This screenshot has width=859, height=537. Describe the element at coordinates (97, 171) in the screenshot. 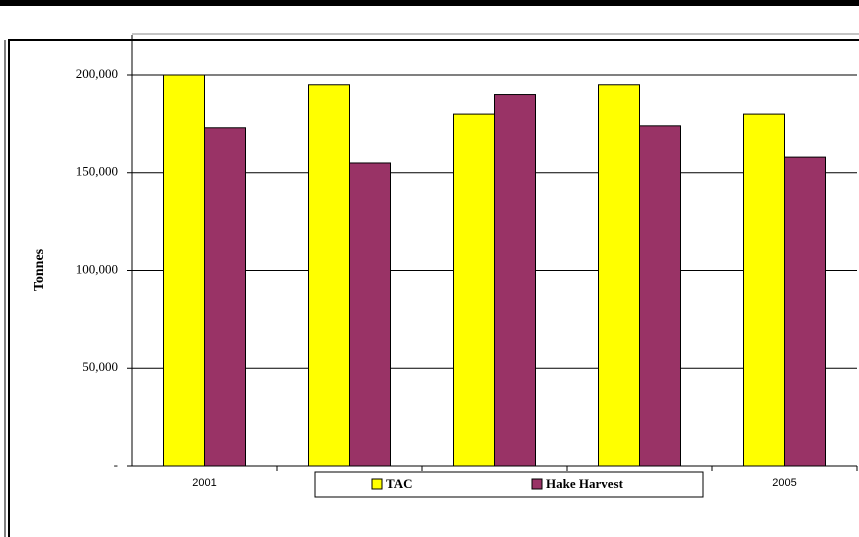

I see `y-tick-label: 150,000` at that location.